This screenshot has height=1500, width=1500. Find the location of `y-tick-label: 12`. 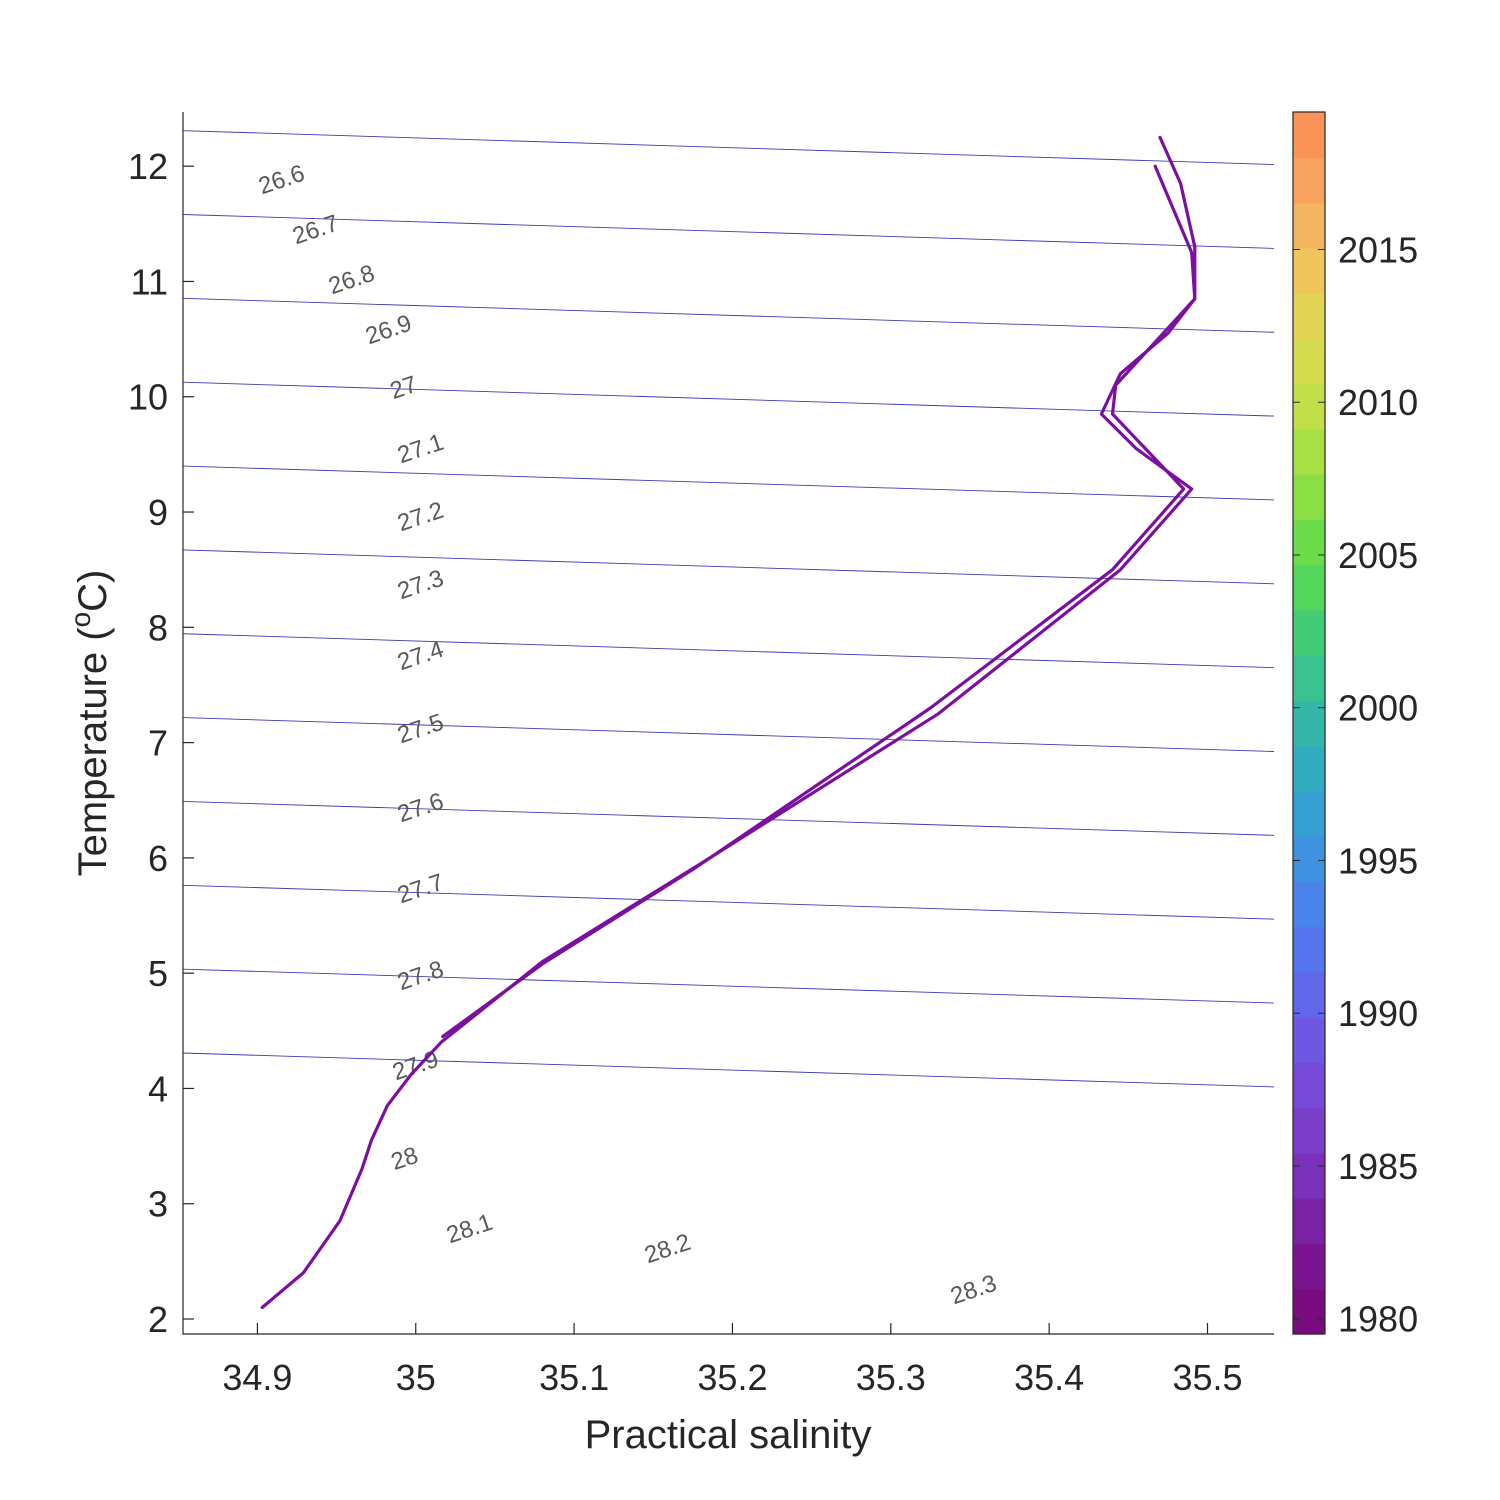

y-tick-label: 12 is located at coordinates (148, 166).